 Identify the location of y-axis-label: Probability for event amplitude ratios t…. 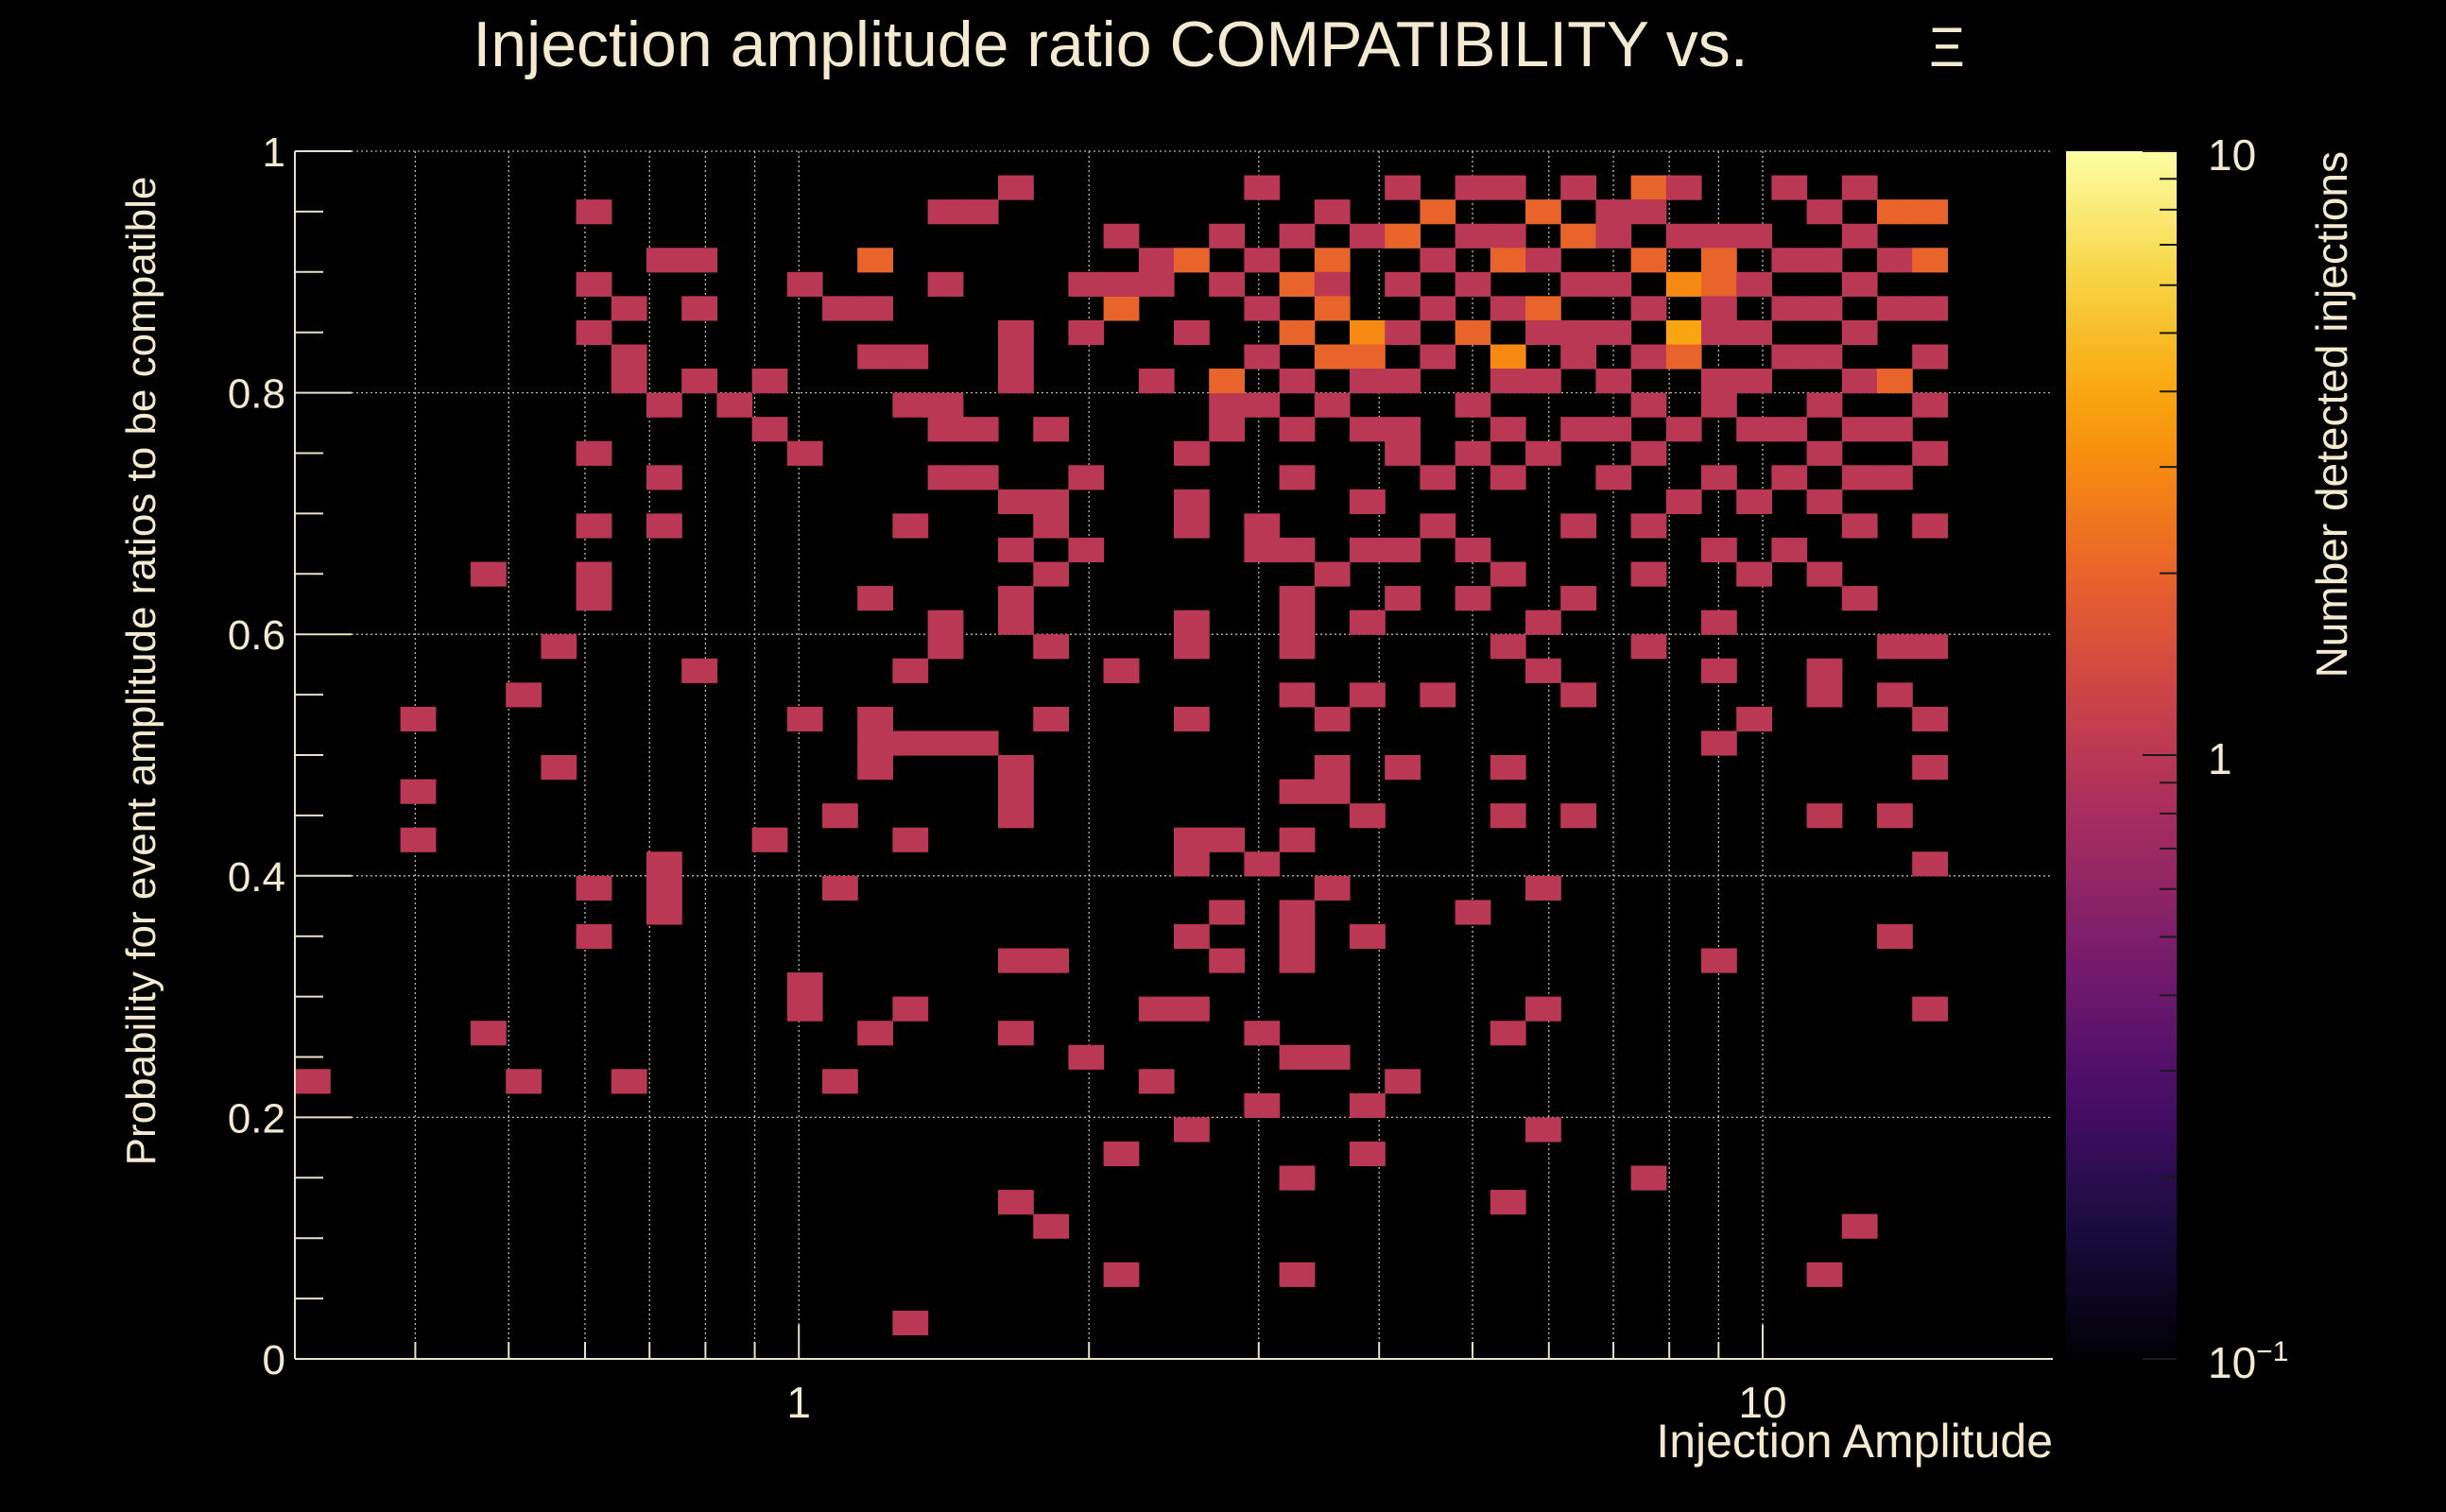
(141, 671).